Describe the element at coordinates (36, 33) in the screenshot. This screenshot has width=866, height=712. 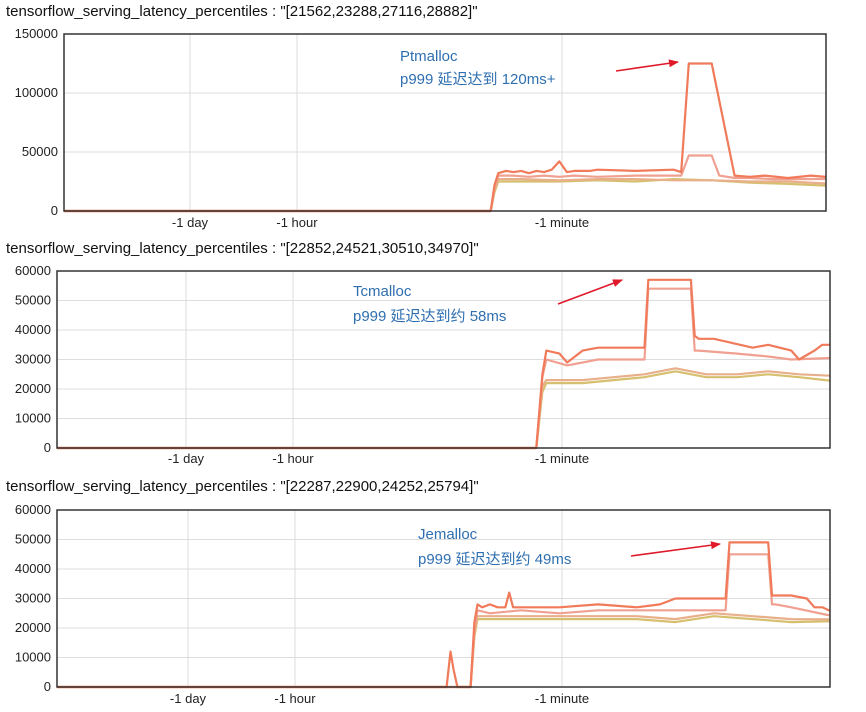
I see `y-tick-label: 150000` at that location.